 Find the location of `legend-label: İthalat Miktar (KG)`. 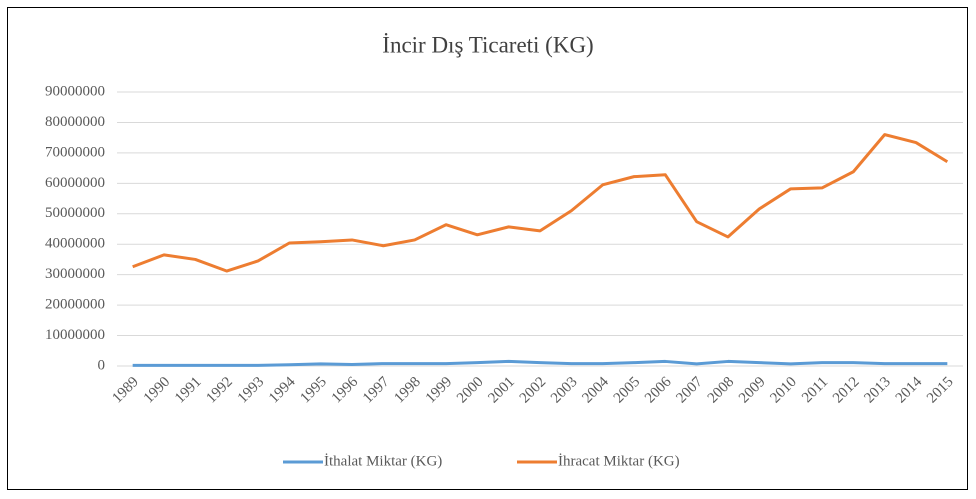

legend-label: İthalat Miktar (KG) is located at coordinates (383, 461).